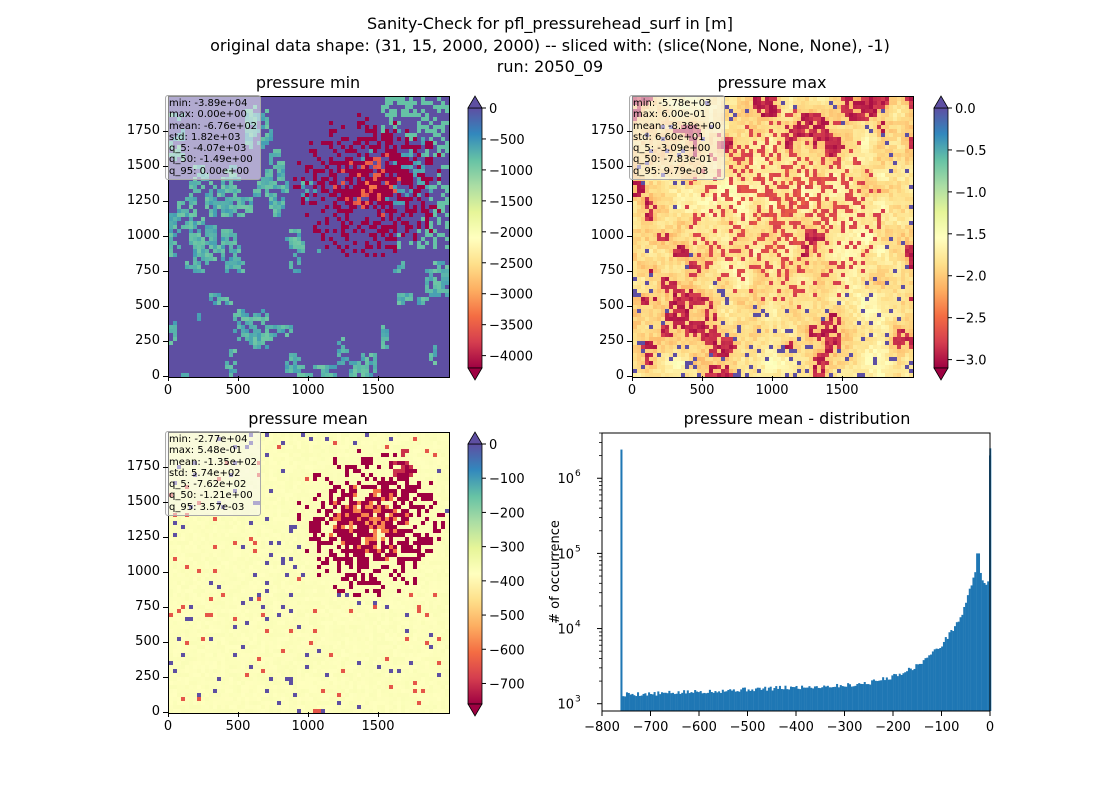  I want to click on stats-line: q_95: 0.00e+00, so click(209, 171).